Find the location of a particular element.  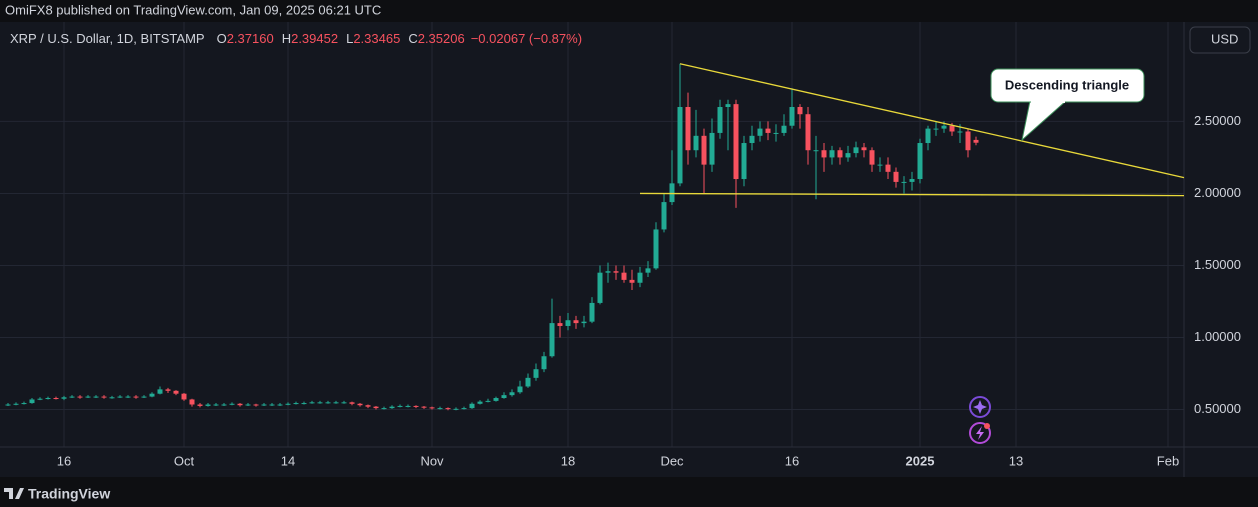

currency-button is located at coordinates (1220, 40).